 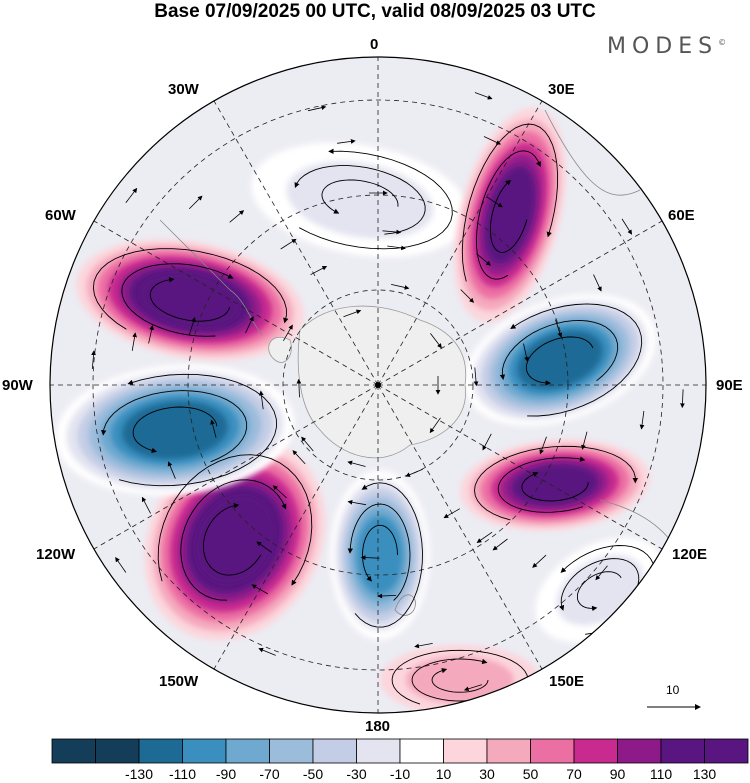 What do you see at coordinates (179, 681) in the screenshot?
I see `lon-label-150w: 150W` at bounding box center [179, 681].